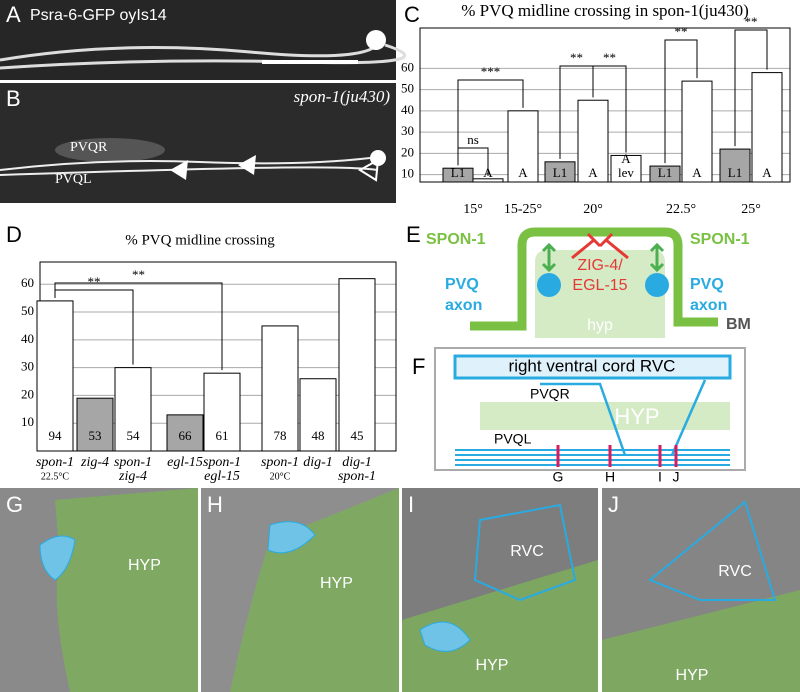  What do you see at coordinates (56, 435) in the screenshot?
I see `n-label: 94` at bounding box center [56, 435].